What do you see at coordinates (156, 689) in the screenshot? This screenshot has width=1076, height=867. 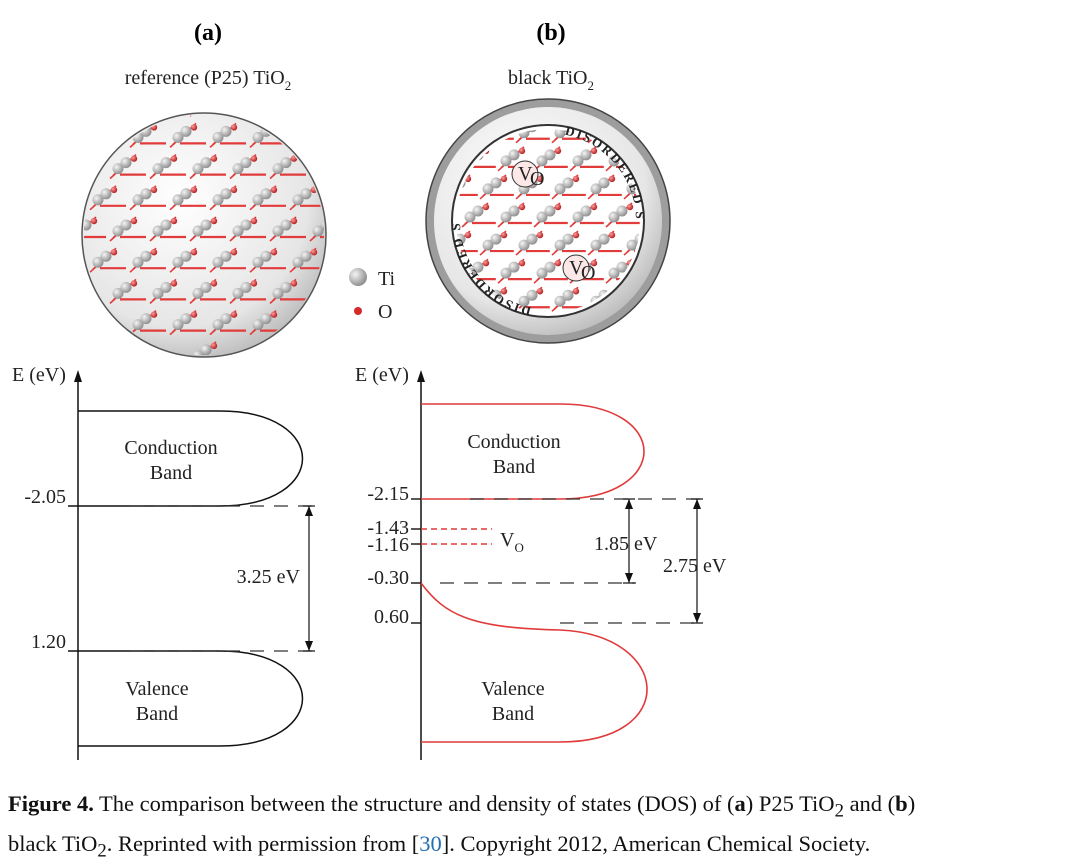 I see `valence-band-label-a: Valence` at bounding box center [156, 689].